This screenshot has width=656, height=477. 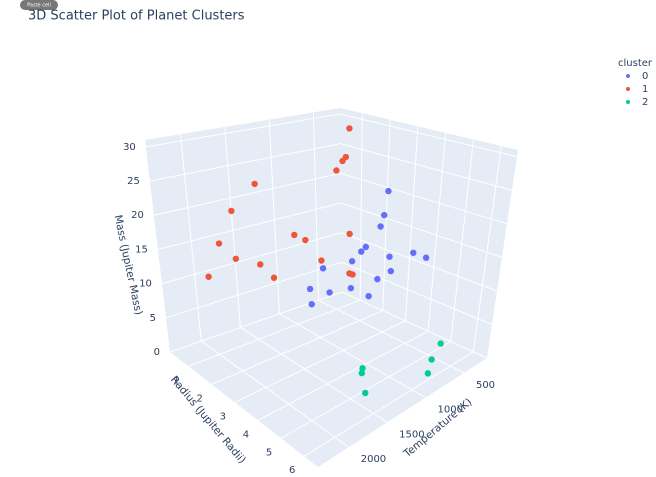 I want to click on z-tick-label: 0, so click(x=157, y=352).